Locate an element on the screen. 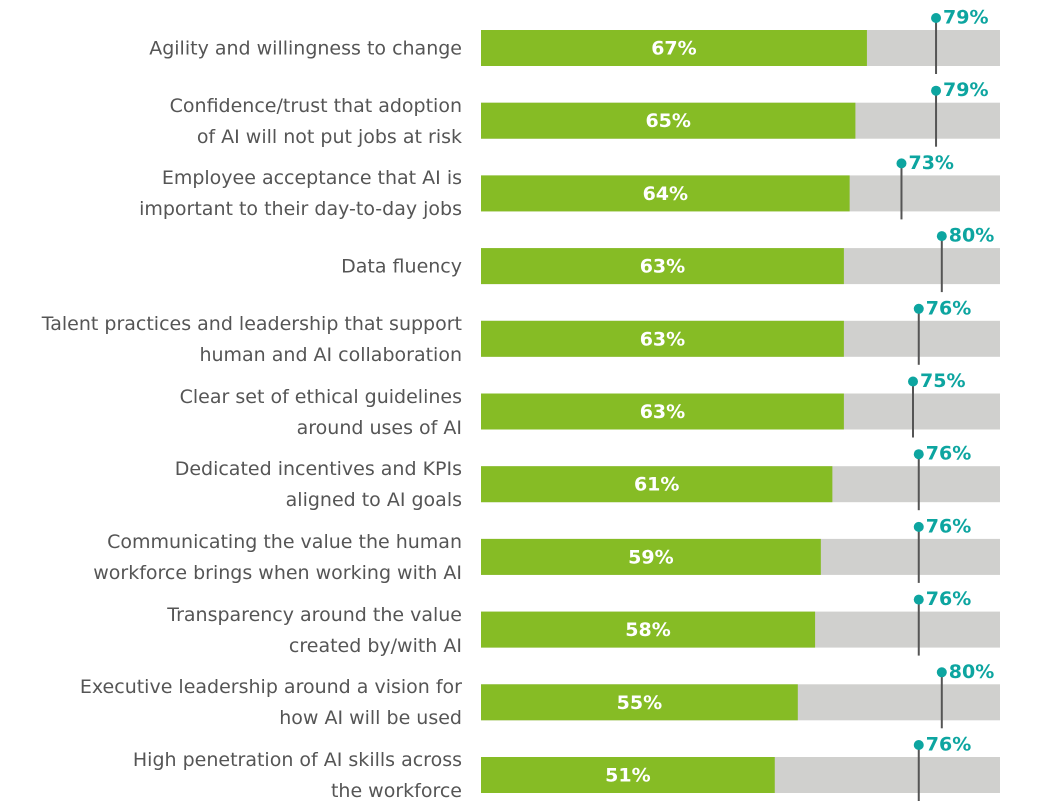 This screenshot has width=1045, height=803. bar-label: 51% is located at coordinates (627, 776).